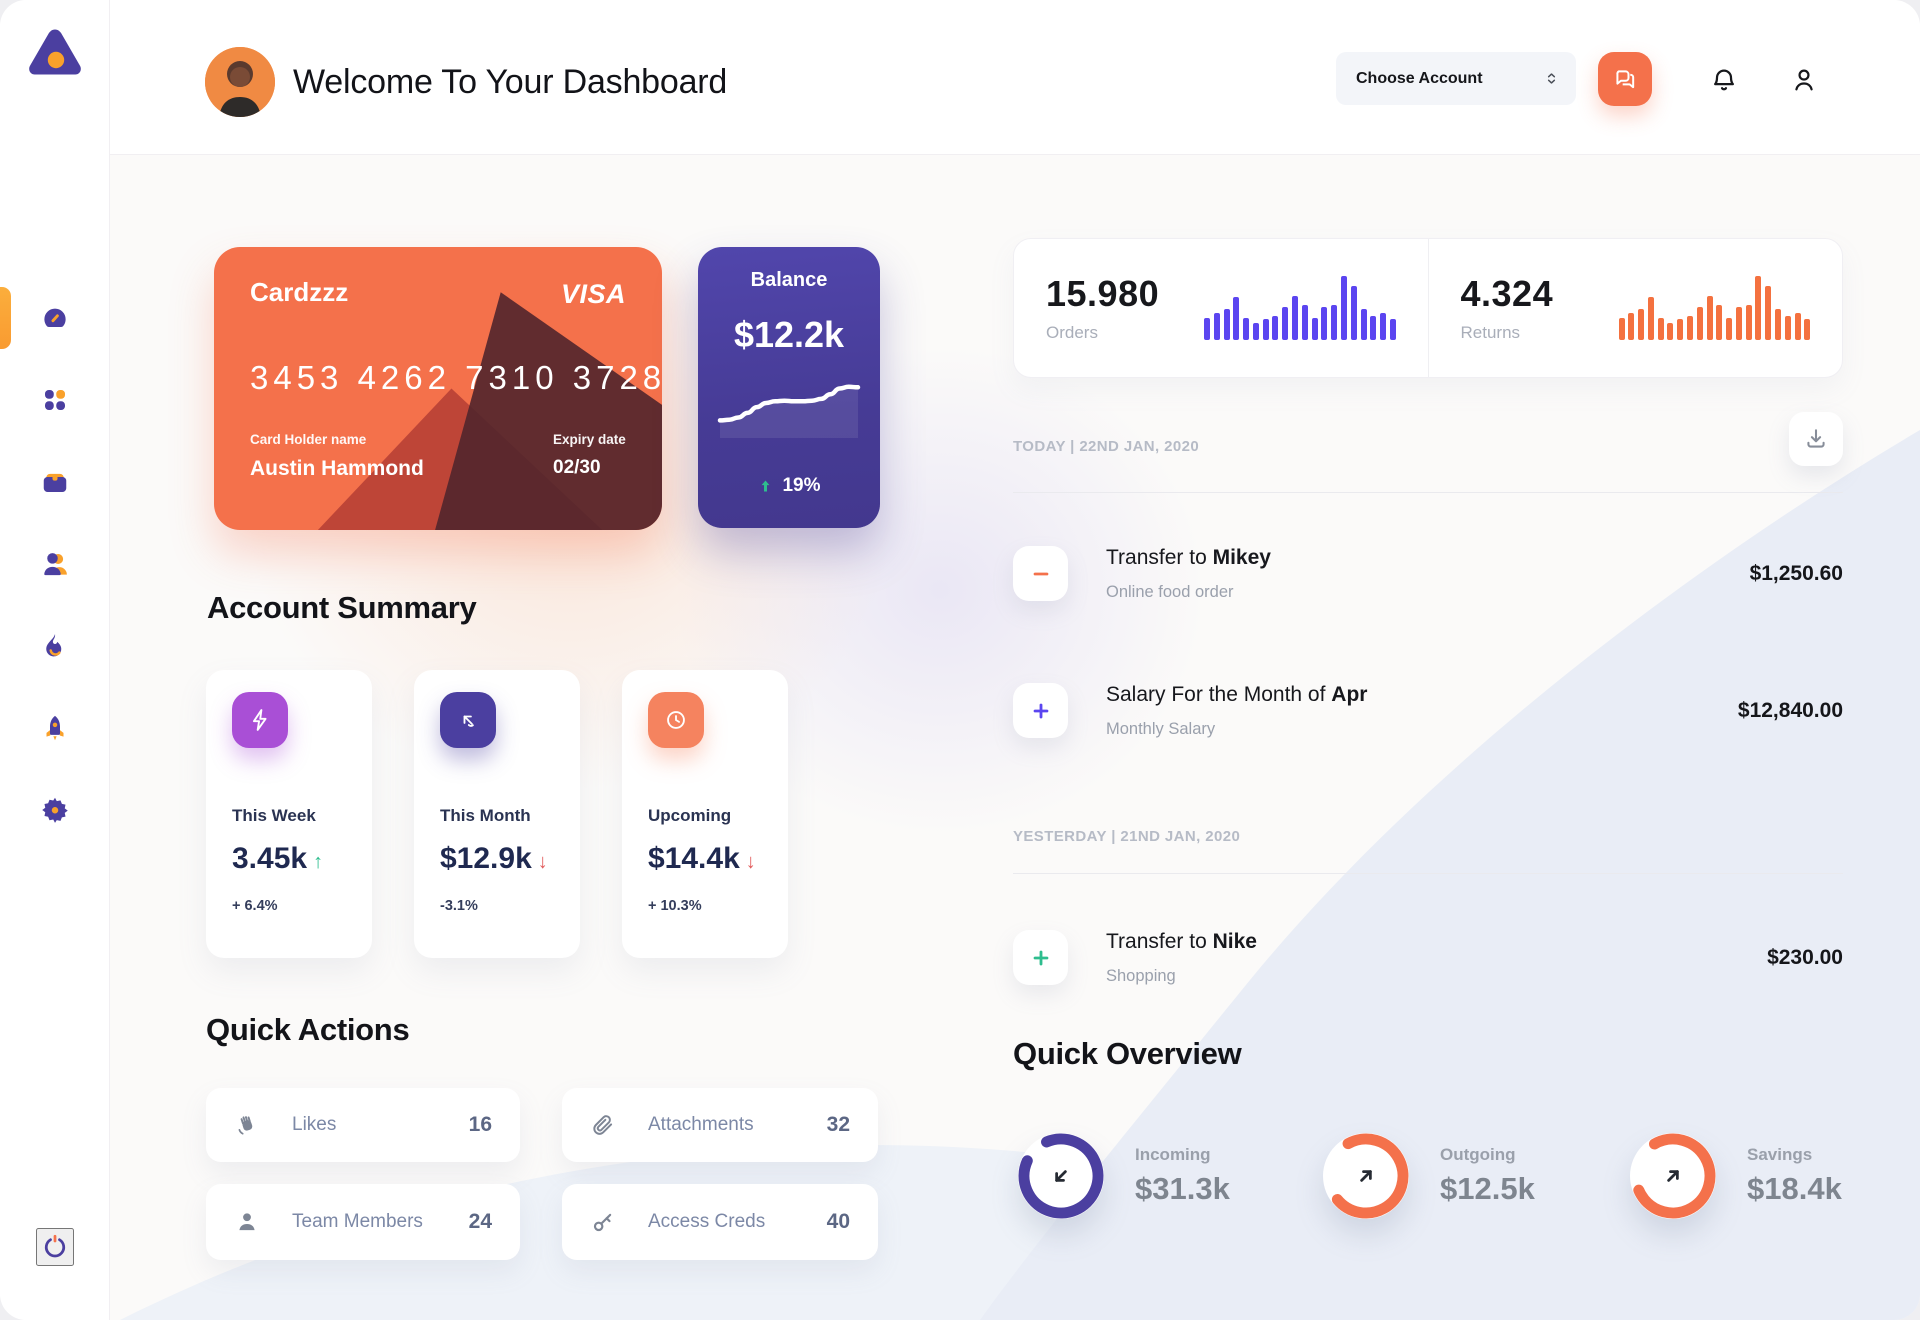 The height and width of the screenshot is (1320, 1920). I want to click on transaction-subtitle: Monthly Salary, so click(1161, 729).